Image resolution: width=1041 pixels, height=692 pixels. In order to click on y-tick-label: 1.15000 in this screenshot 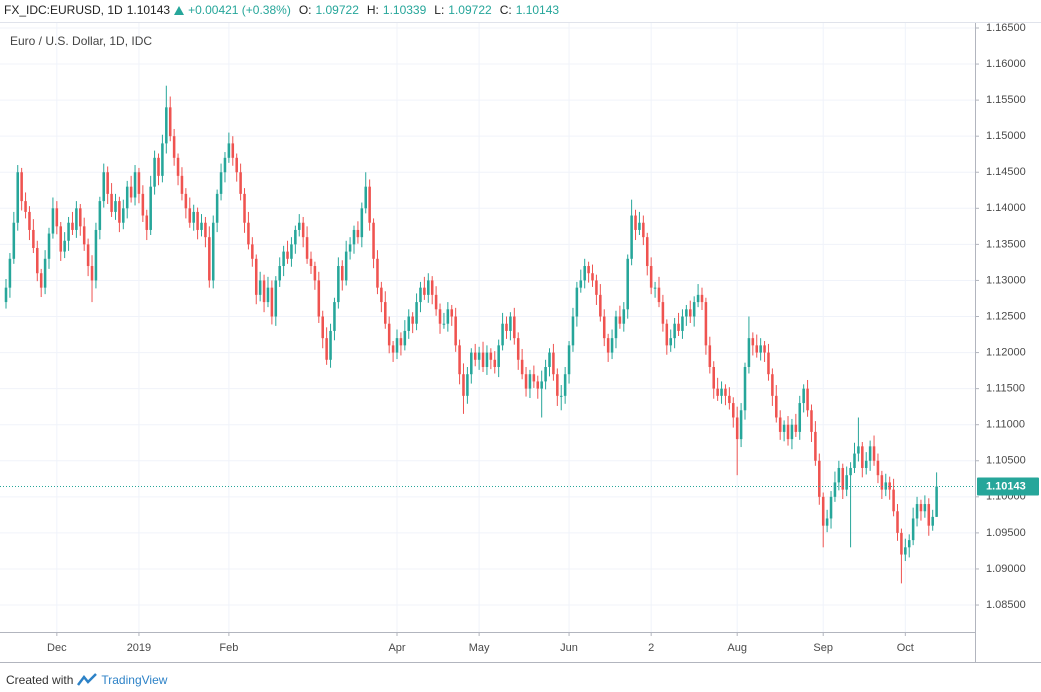, I will do `click(1006, 136)`.